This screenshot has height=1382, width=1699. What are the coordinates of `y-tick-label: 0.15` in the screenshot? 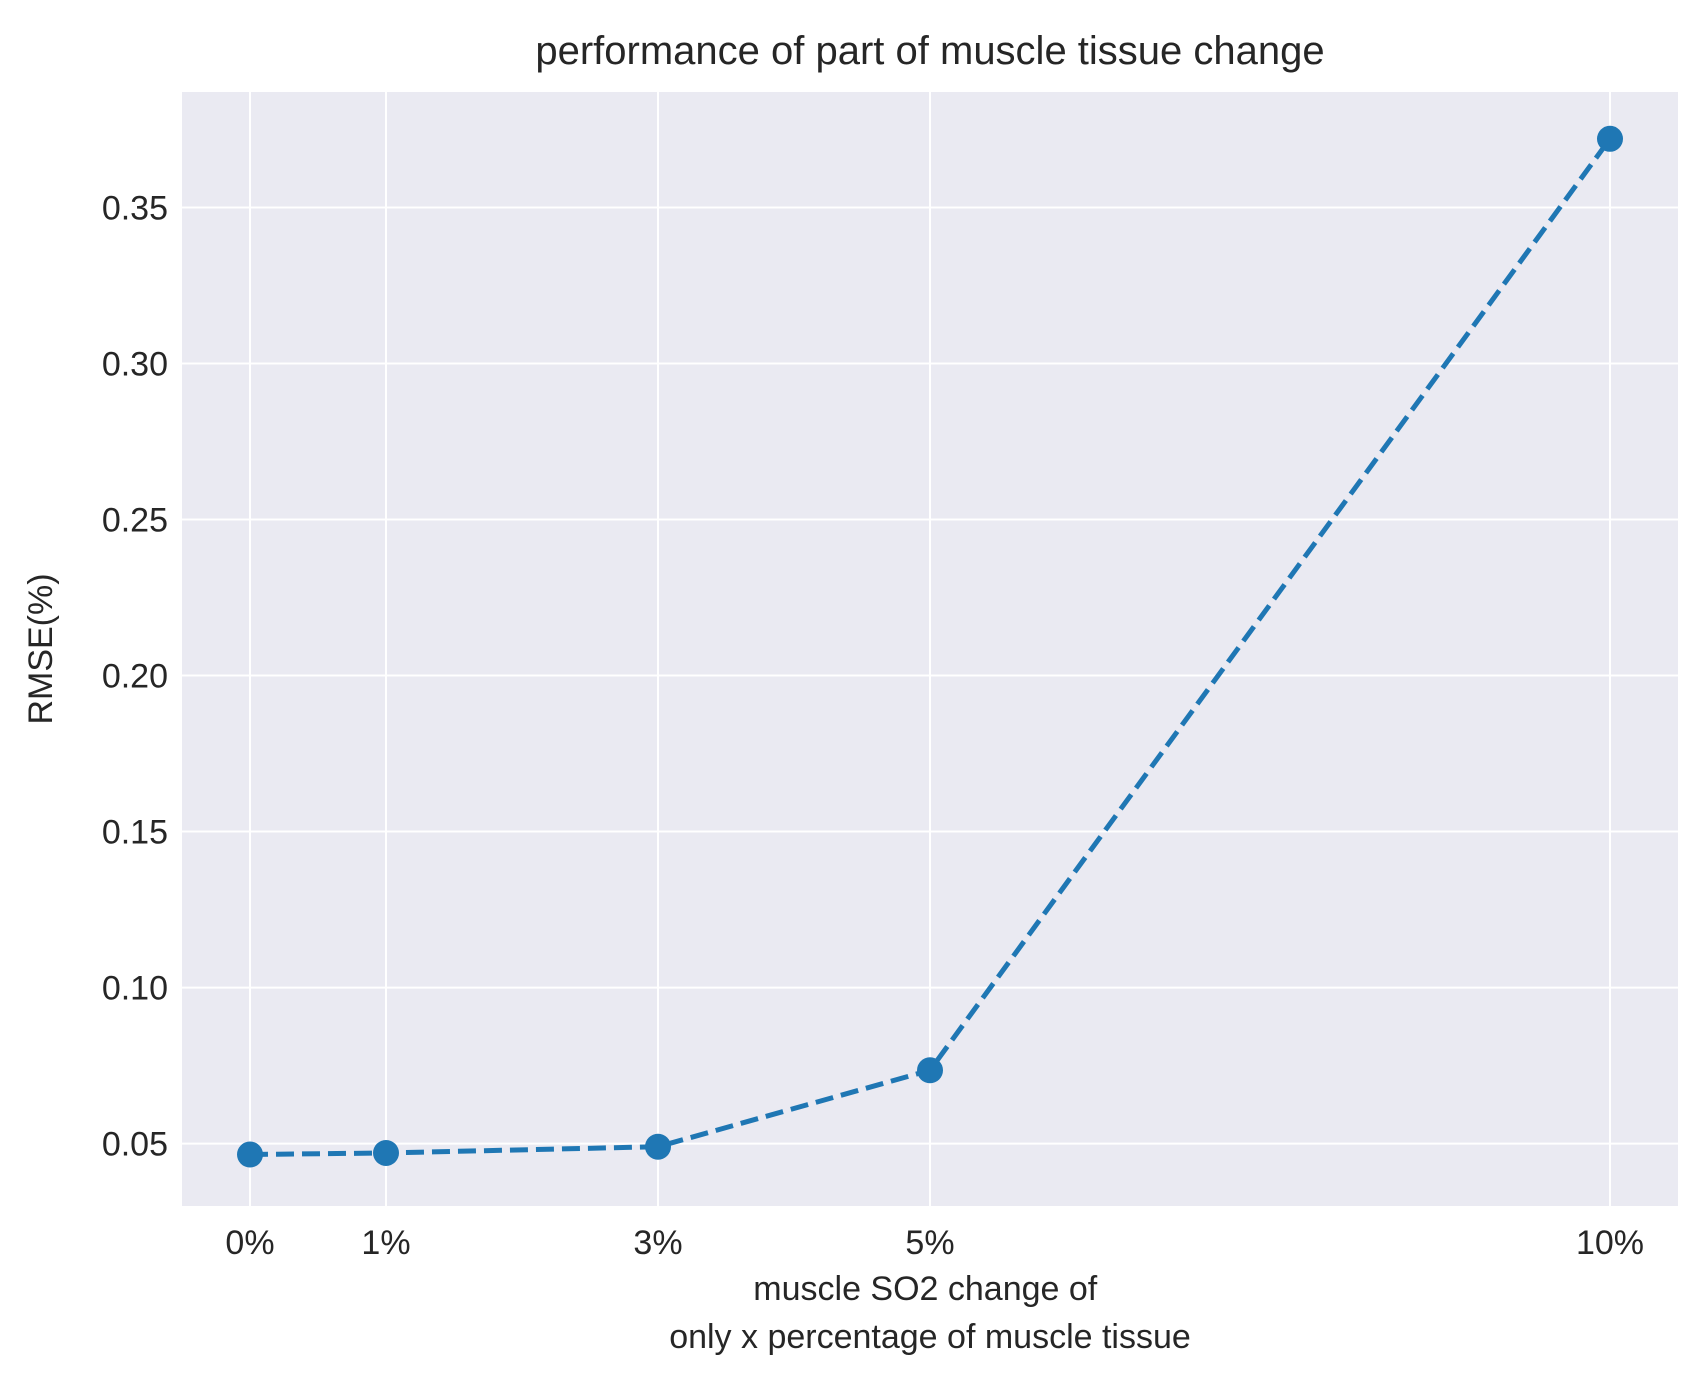 It's located at (135, 833).